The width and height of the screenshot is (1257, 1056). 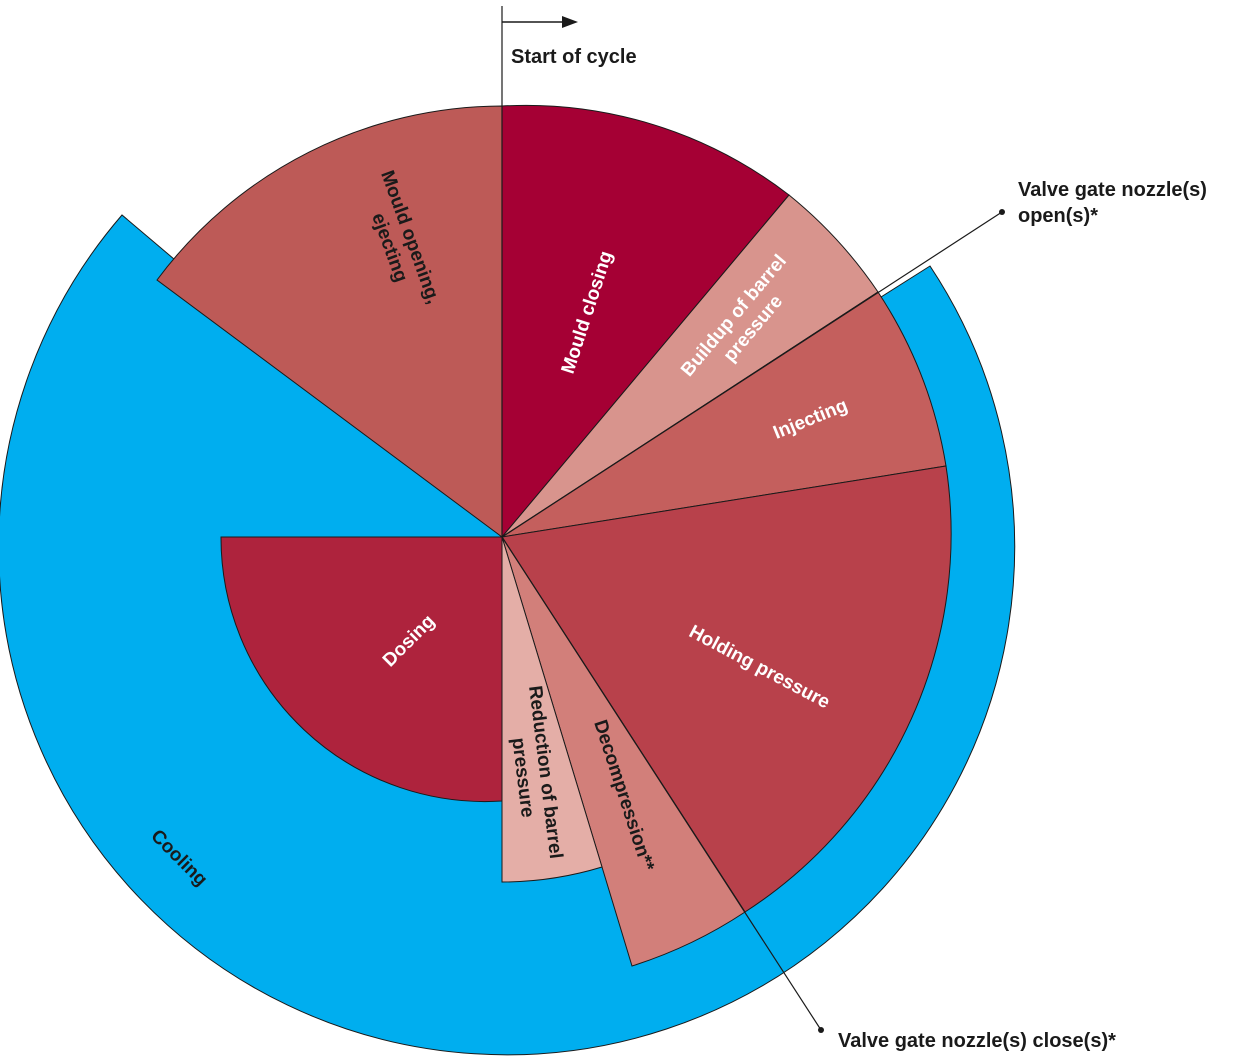 I want to click on start-of-cycle-label: Start of cycle, so click(x=574, y=57).